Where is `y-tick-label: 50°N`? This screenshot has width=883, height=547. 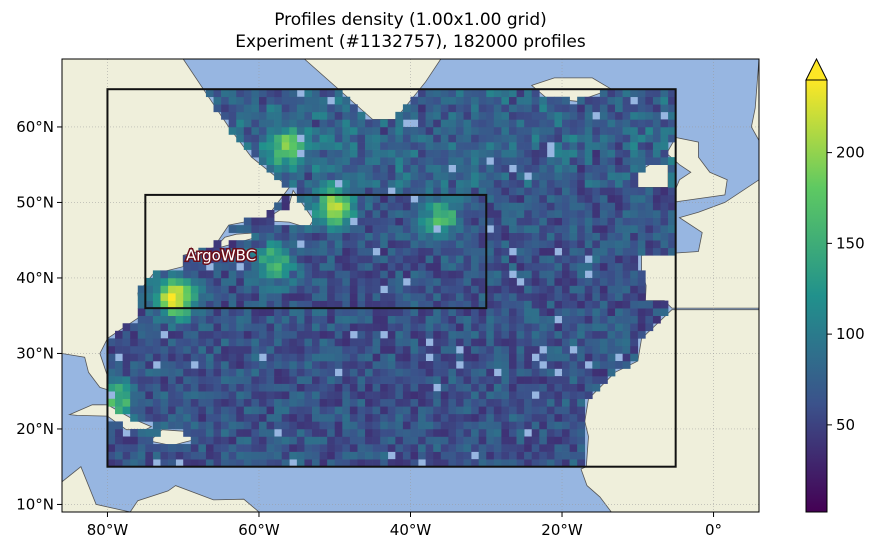 y-tick-label: 50°N is located at coordinates (35, 202).